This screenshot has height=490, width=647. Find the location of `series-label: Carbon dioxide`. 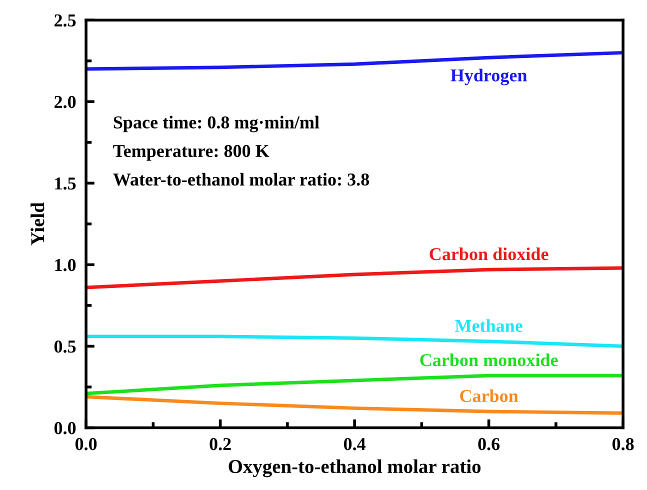

series-label: Carbon dioxide is located at coordinates (489, 254).